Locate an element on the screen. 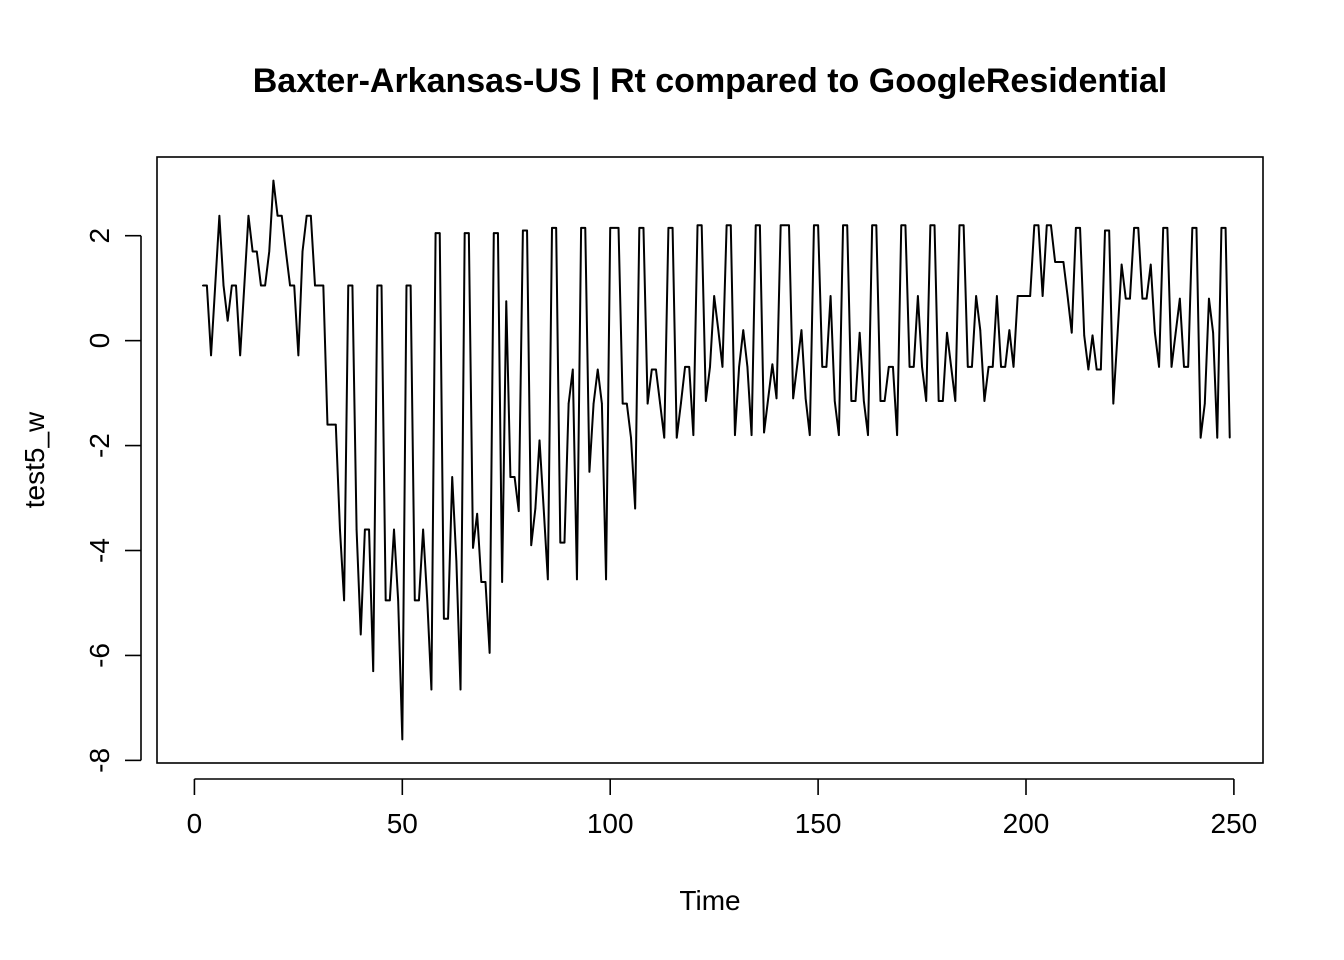 The image size is (1344, 960). y-tick-label: -2 is located at coordinates (99, 445).